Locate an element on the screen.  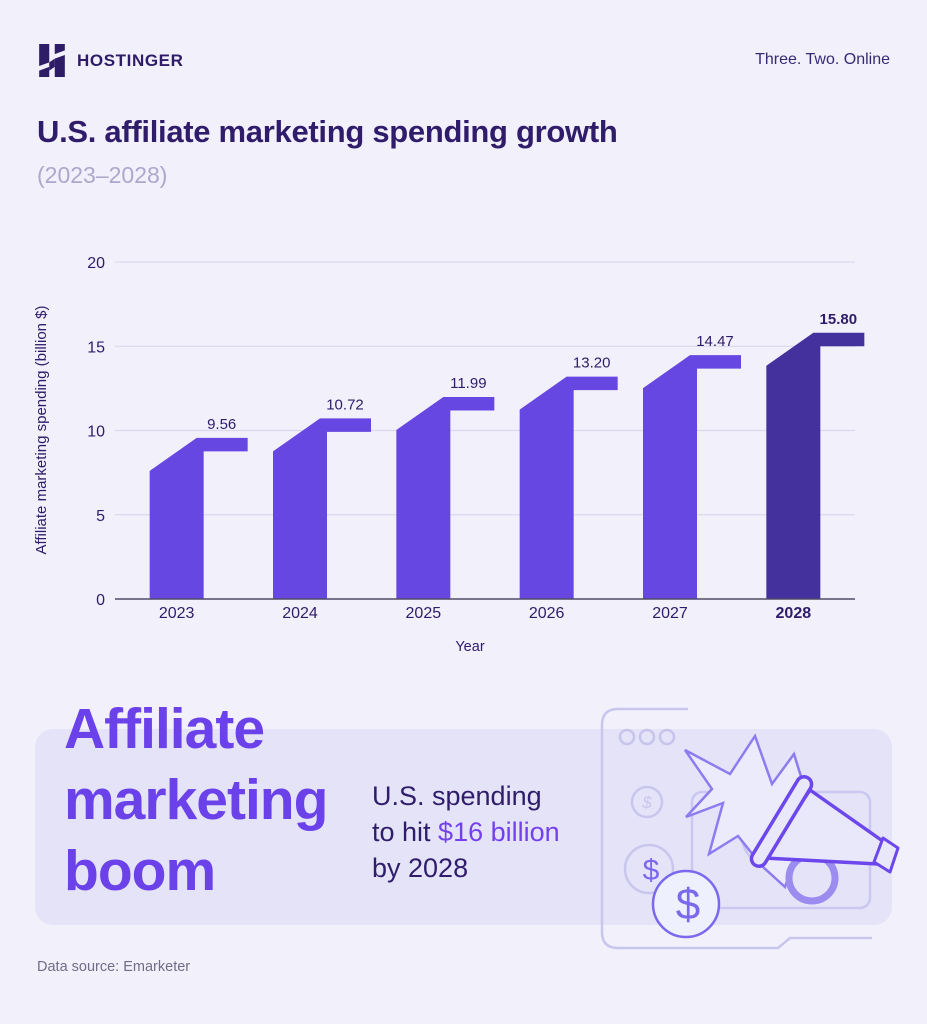
stat-highlight: $16 billion is located at coordinates (499, 832).